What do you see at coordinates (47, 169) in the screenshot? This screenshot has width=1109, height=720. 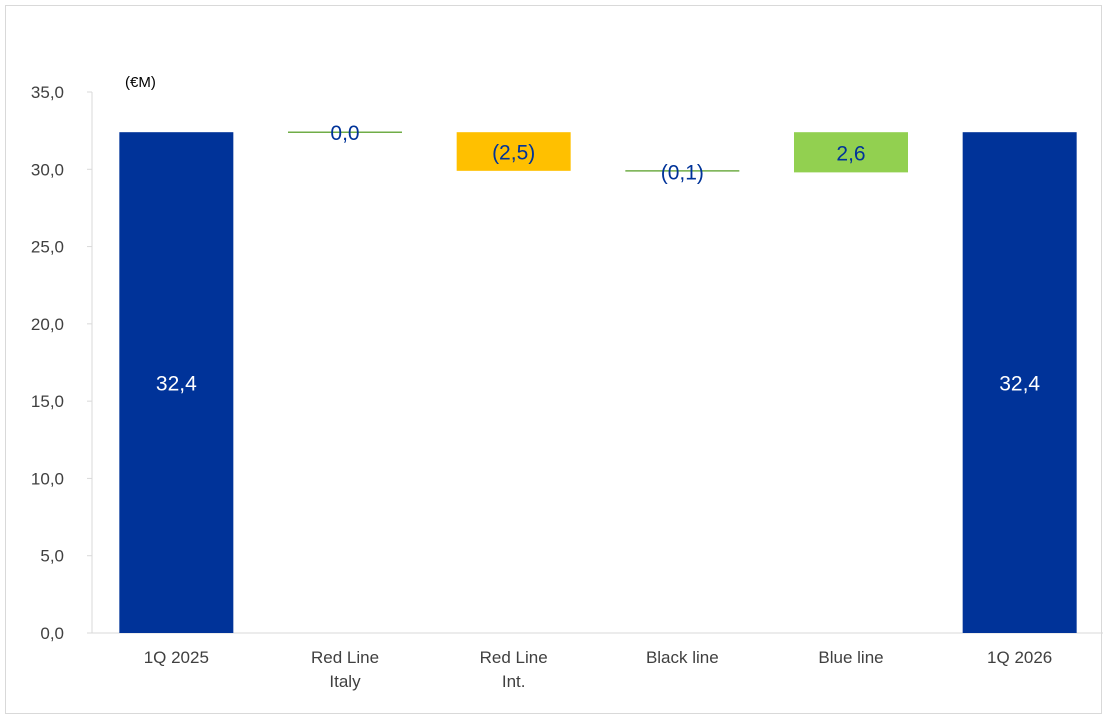 I see `y-tick-label: 30,0` at bounding box center [47, 169].